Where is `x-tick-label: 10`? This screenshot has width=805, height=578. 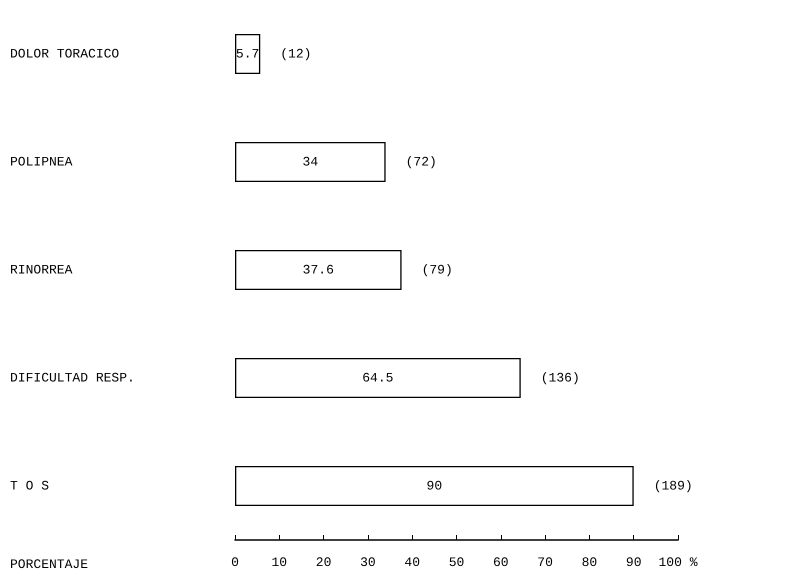
x-tick-label: 10 is located at coordinates (279, 562).